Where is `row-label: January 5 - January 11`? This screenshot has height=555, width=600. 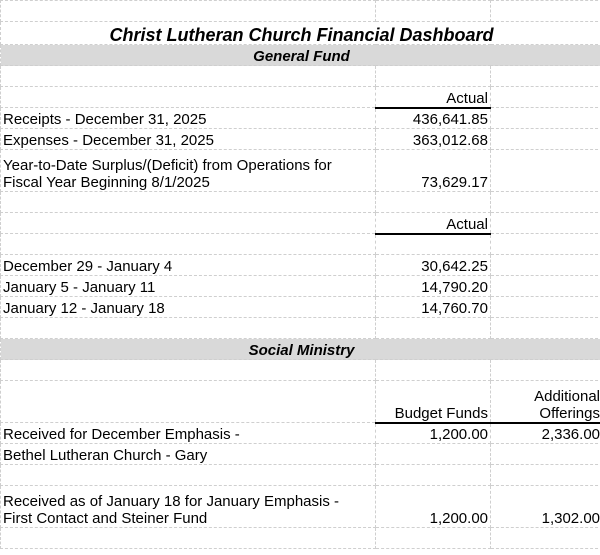 row-label: January 5 - January 11 is located at coordinates (188, 286).